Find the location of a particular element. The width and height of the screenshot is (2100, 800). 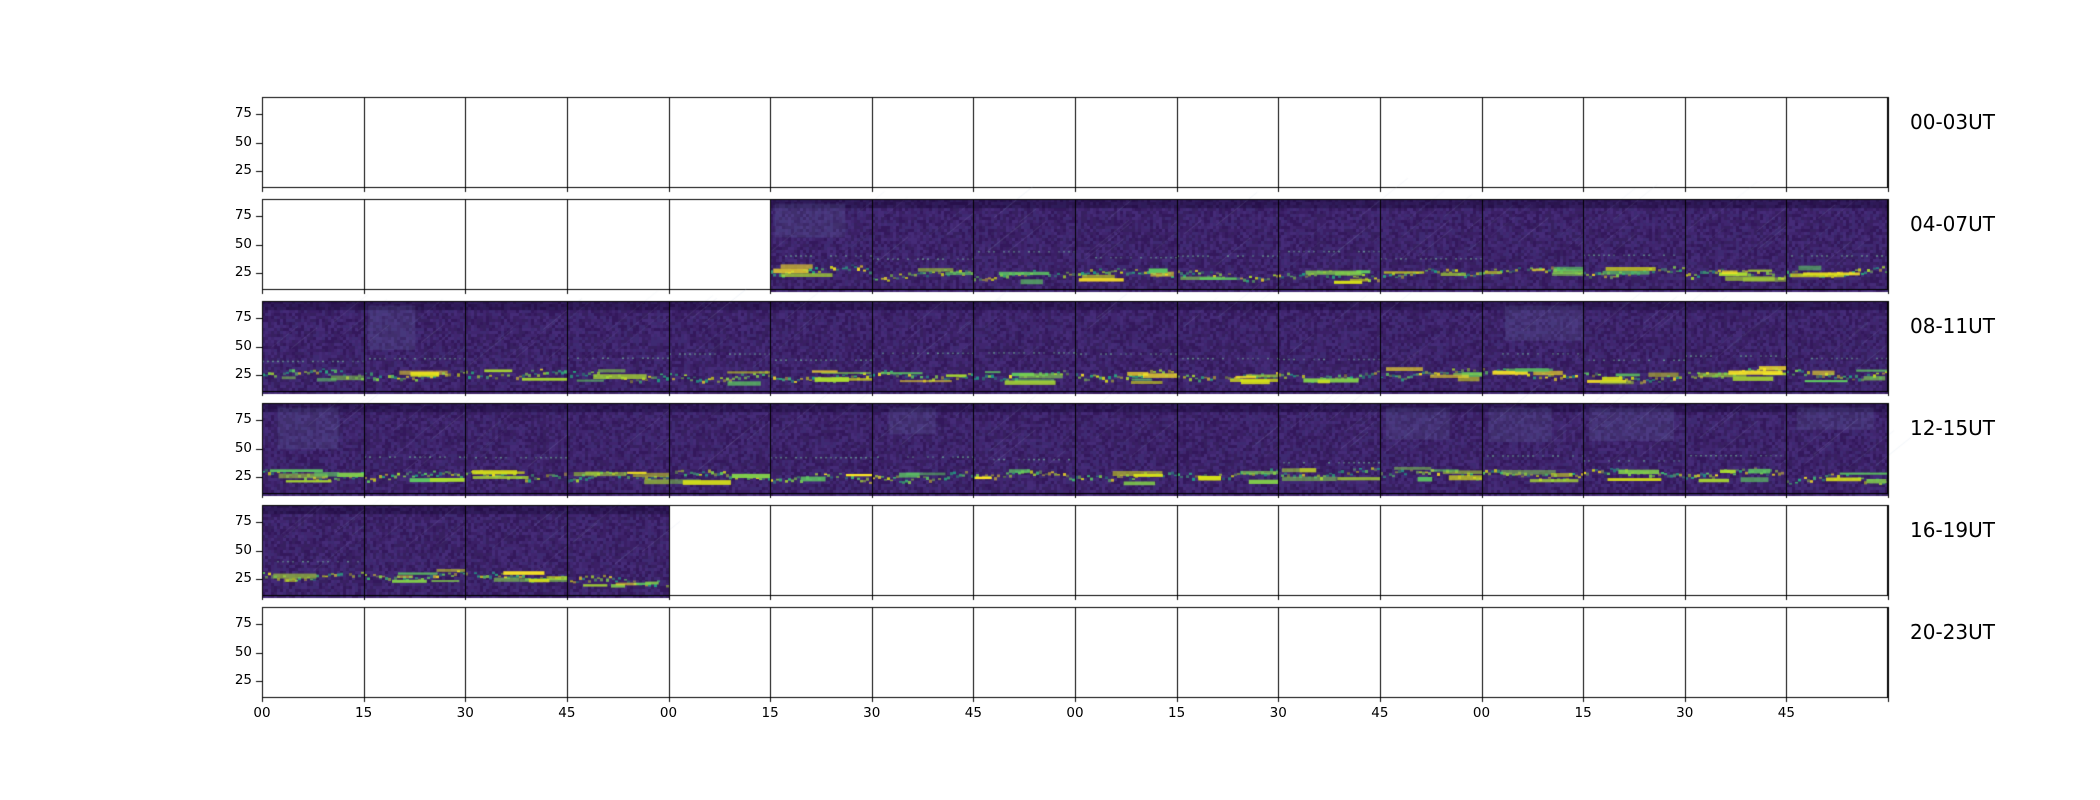

row-label-2: 08-11UT is located at coordinates (1952, 326).